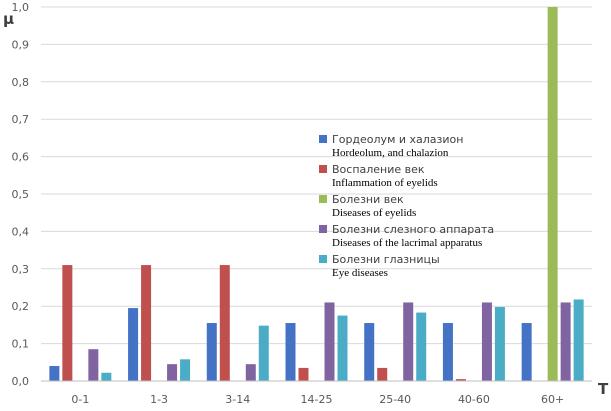 The height and width of the screenshot is (411, 611). What do you see at coordinates (413, 229) in the screenshot?
I see `legend-label: Болезни слезного аппарата` at bounding box center [413, 229].